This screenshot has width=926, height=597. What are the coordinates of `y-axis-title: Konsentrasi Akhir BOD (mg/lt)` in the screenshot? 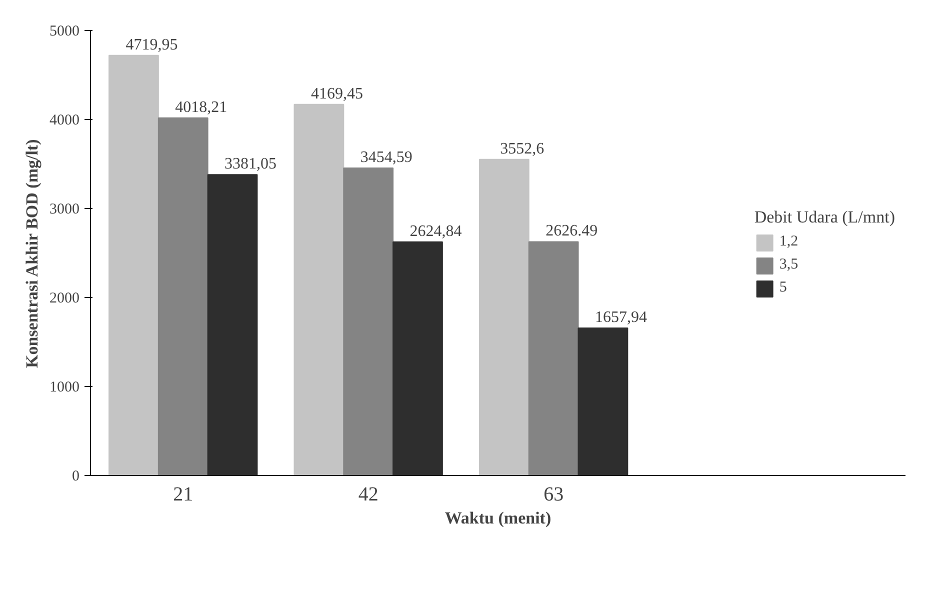 It's located at (32, 253).